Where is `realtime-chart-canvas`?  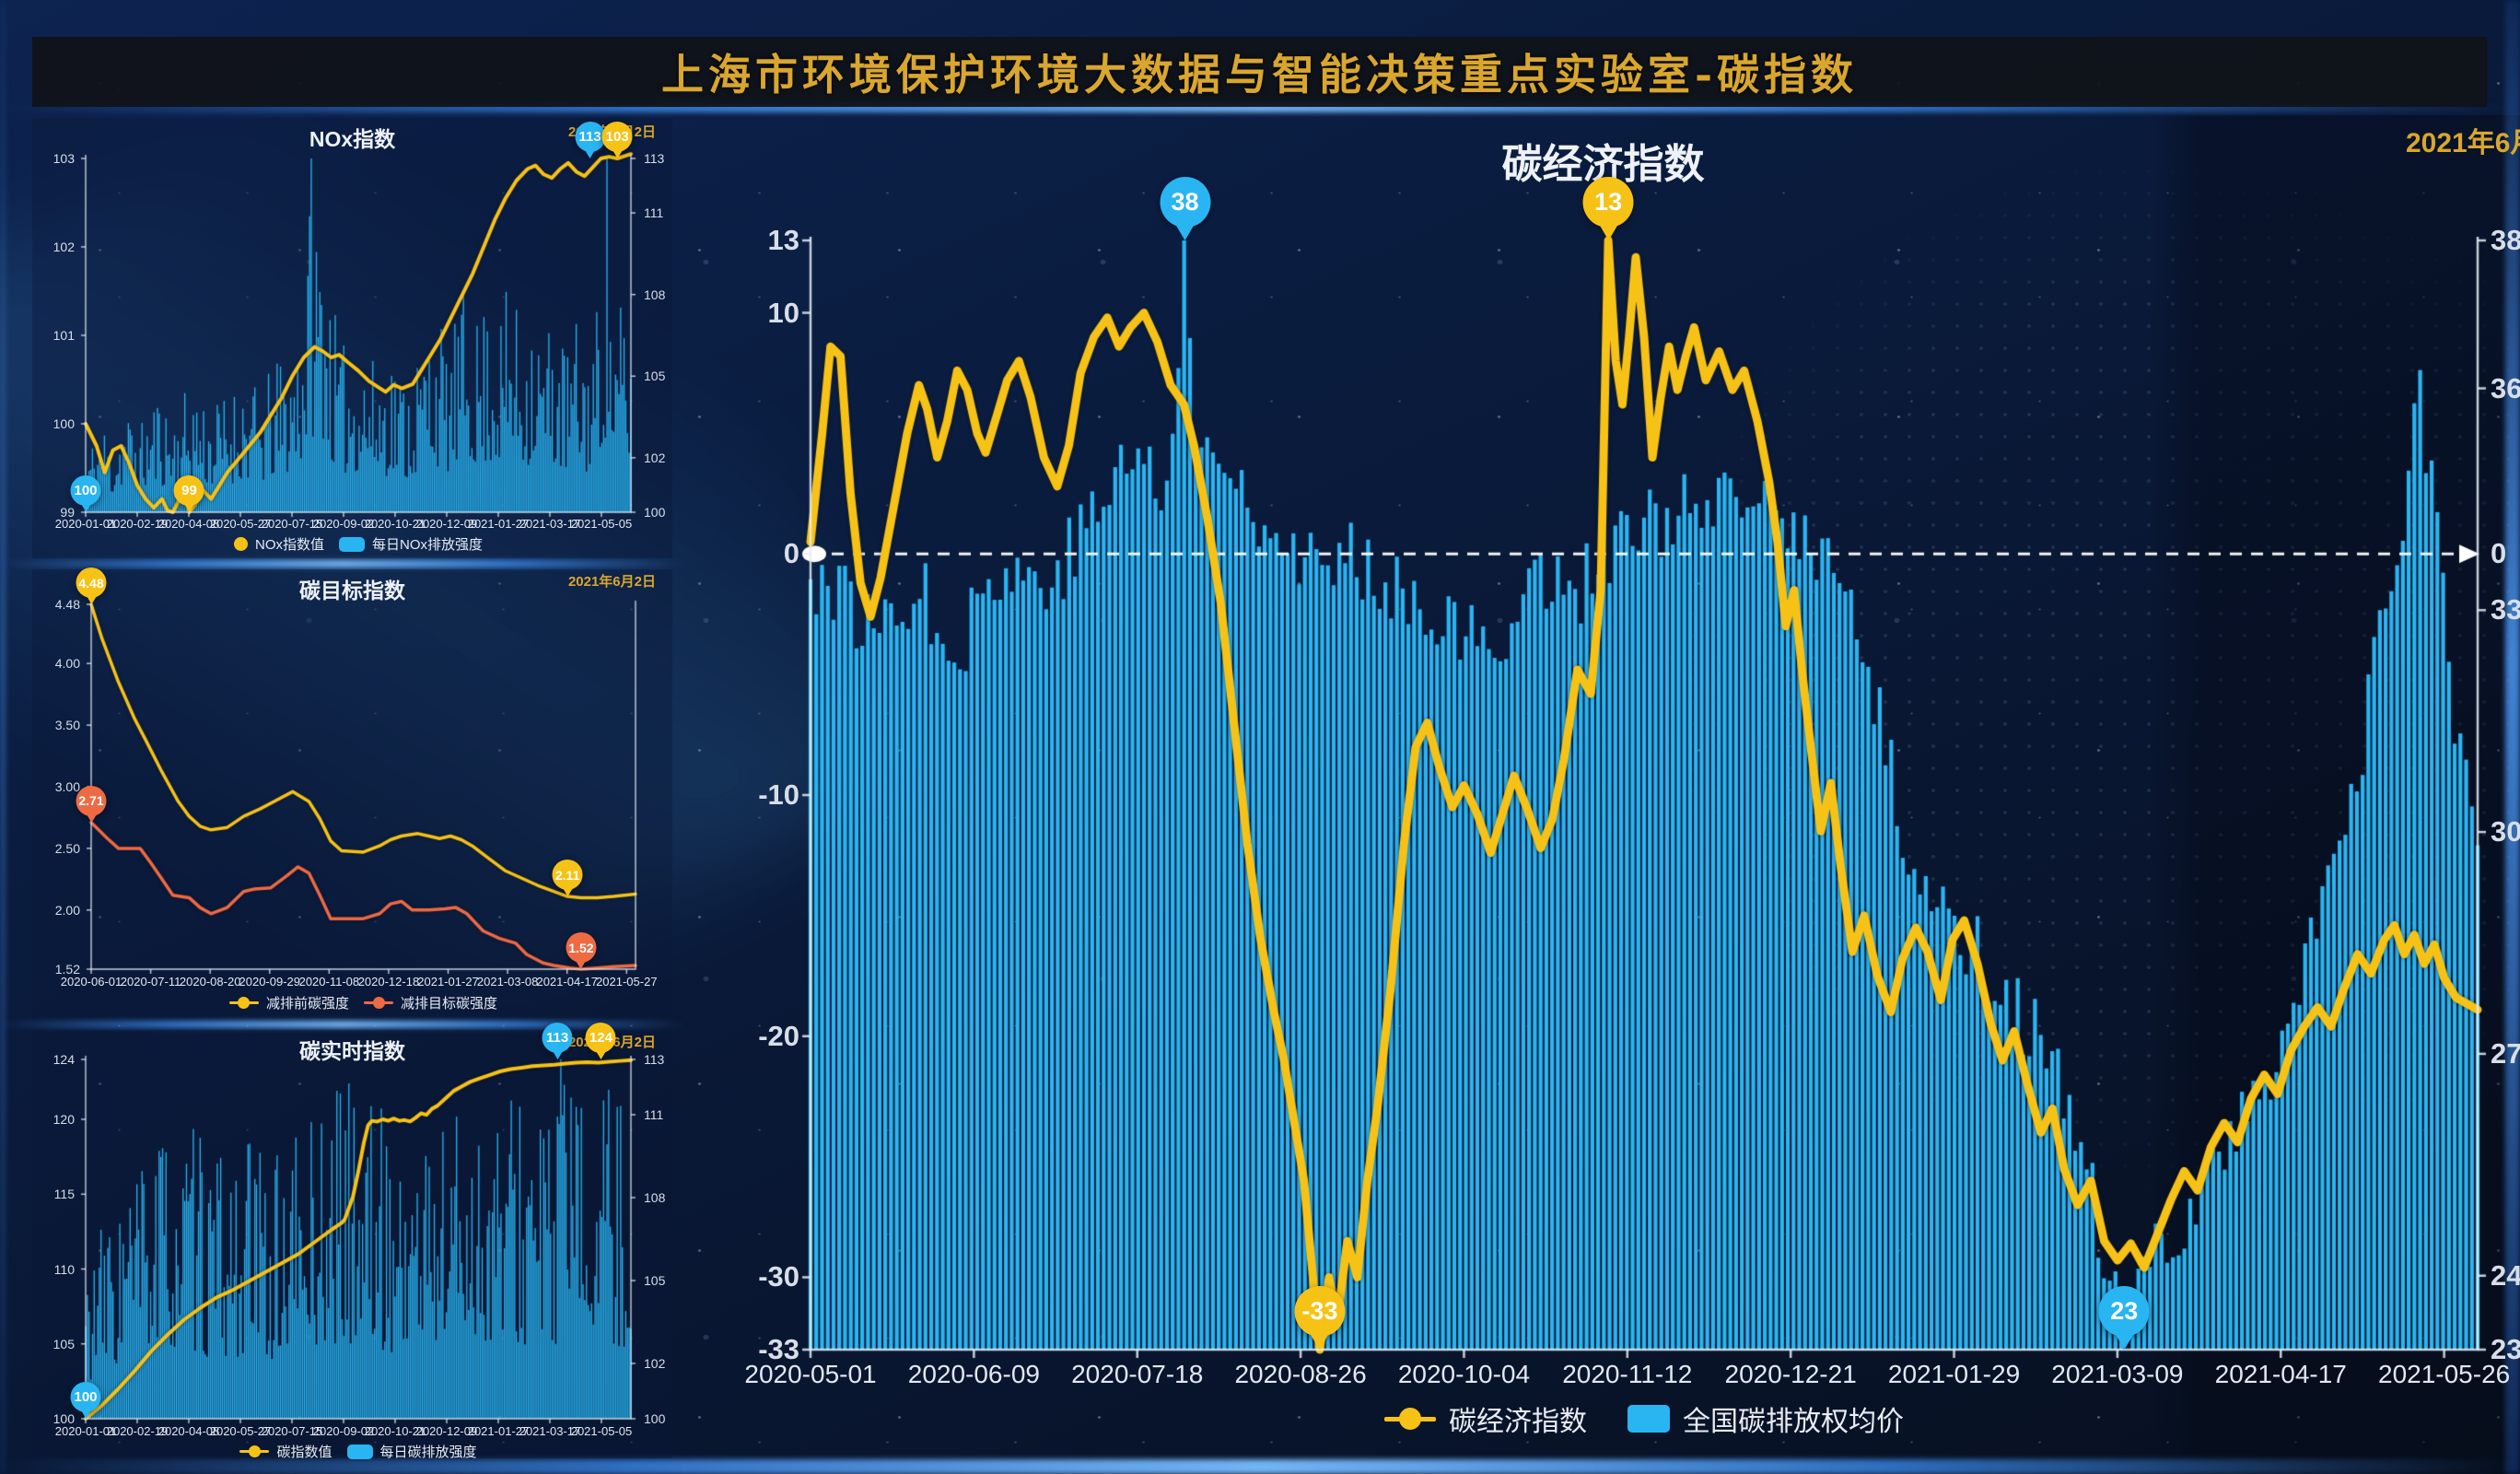 realtime-chart-canvas is located at coordinates (352, 1244).